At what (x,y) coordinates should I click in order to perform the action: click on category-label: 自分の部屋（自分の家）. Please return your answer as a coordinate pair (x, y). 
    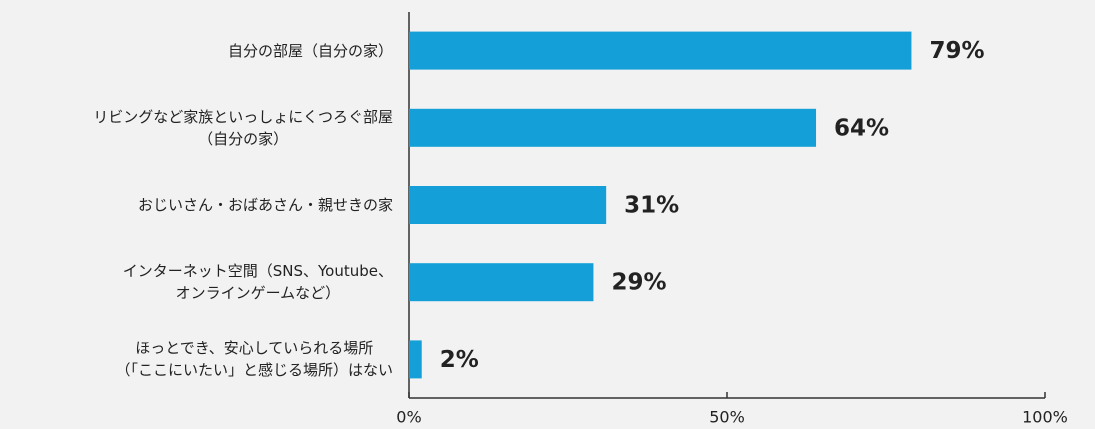
    Looking at the image, I should click on (310, 50).